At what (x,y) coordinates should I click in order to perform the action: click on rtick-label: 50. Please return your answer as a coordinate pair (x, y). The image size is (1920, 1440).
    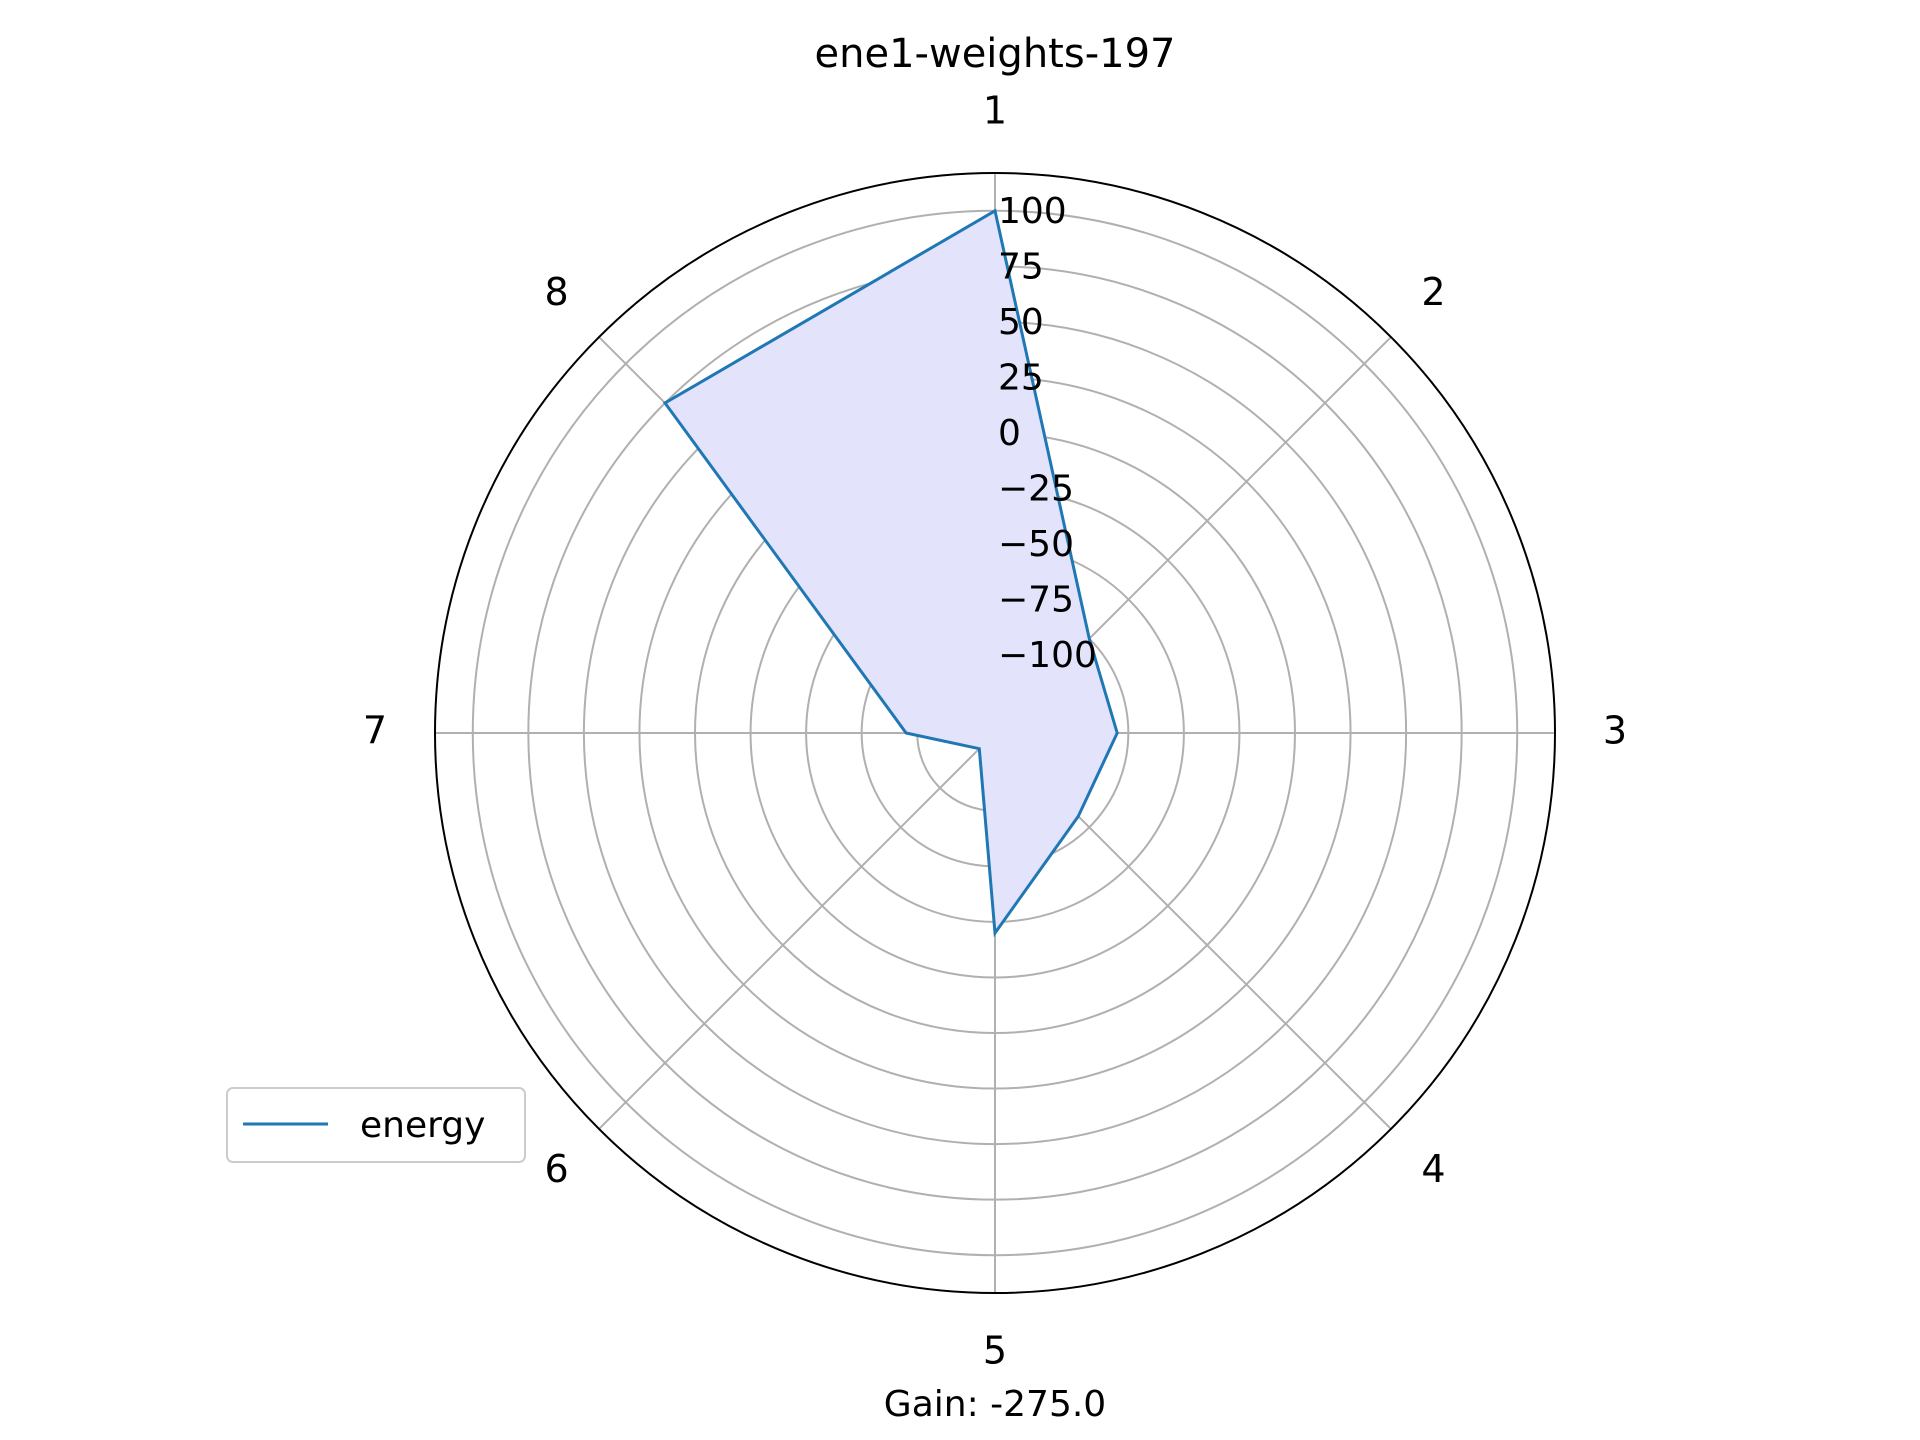
    Looking at the image, I should click on (1021, 322).